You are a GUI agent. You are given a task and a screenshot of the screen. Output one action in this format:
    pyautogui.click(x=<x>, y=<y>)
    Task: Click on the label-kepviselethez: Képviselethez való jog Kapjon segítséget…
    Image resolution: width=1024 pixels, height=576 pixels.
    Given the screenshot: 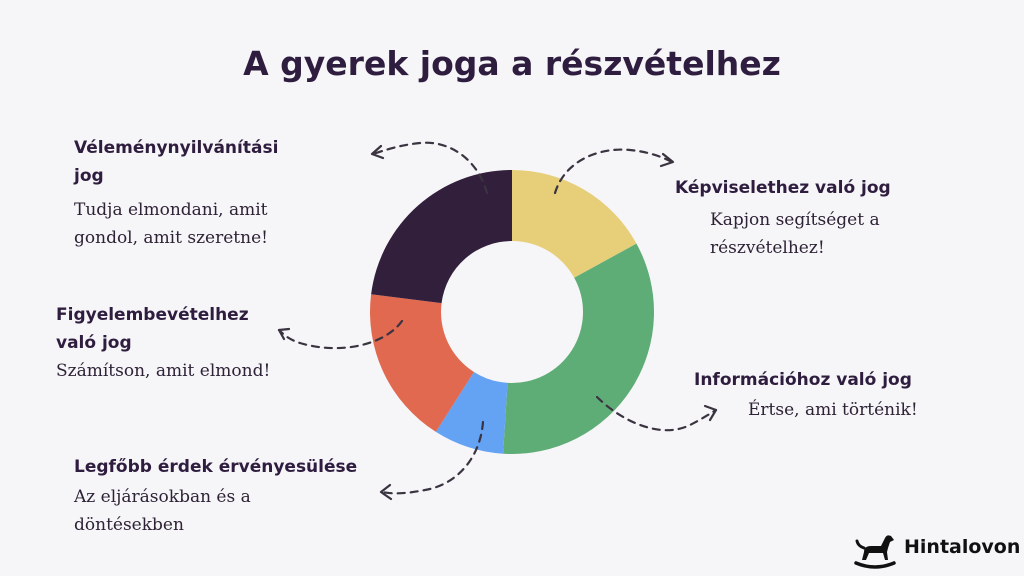 What is the action you would take?
    pyautogui.click(x=783, y=218)
    